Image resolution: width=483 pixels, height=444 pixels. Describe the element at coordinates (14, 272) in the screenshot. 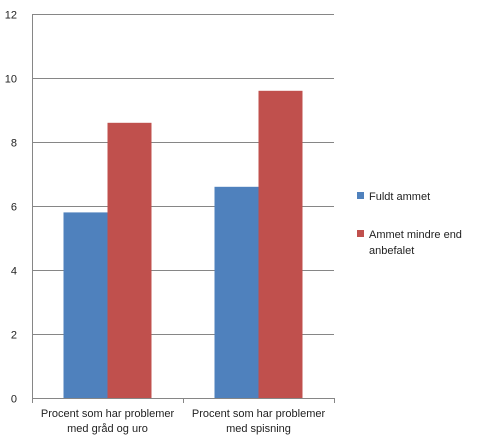

I see `y-tick-label: 4` at that location.